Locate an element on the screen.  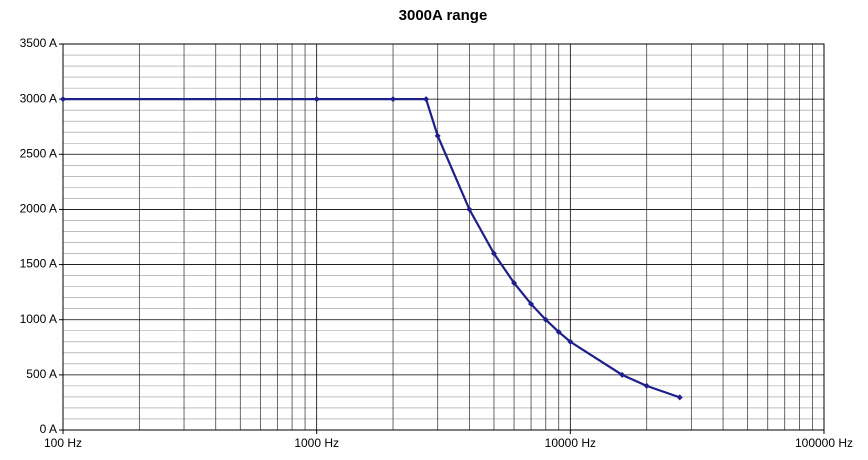
y-tick-label: 2000 A is located at coordinates (38, 209).